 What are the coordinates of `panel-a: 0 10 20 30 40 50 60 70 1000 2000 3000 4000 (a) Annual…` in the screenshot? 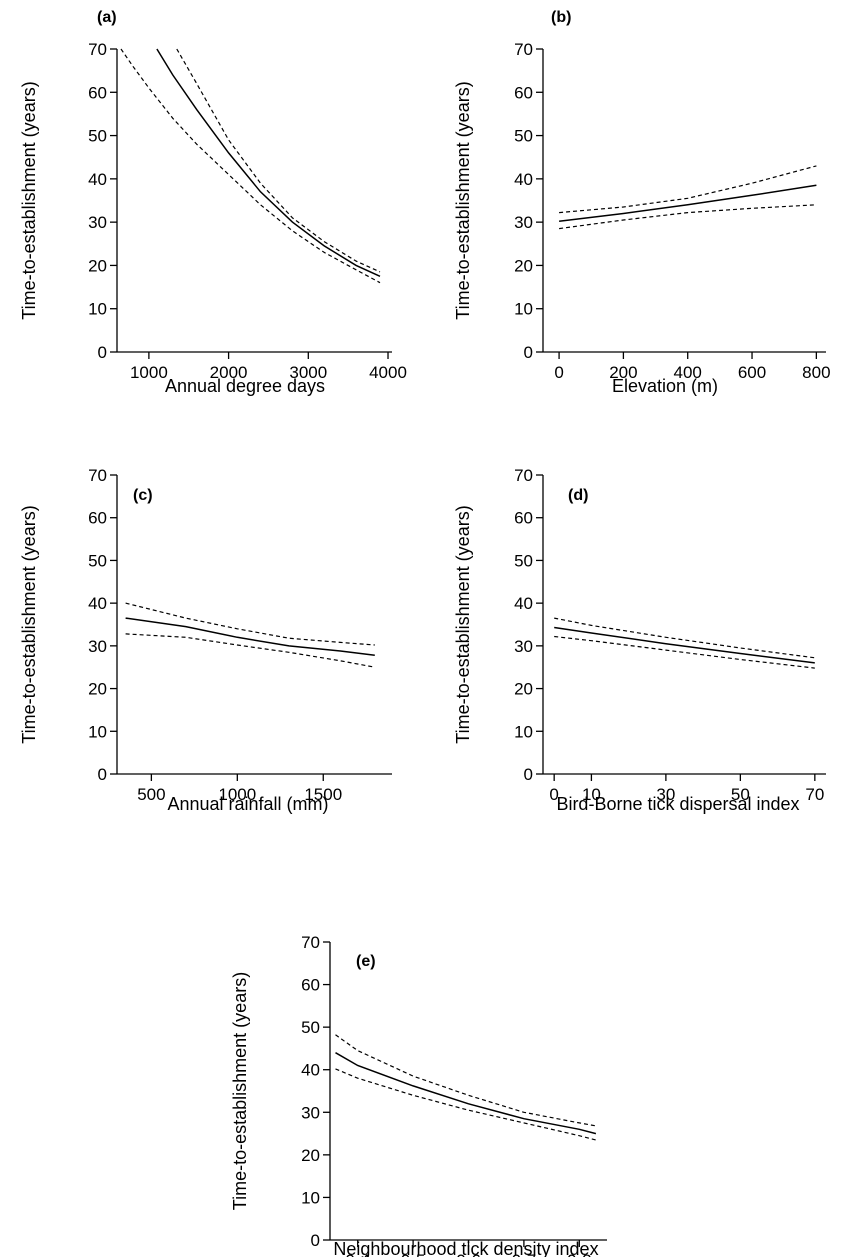 It's located at (213, 202).